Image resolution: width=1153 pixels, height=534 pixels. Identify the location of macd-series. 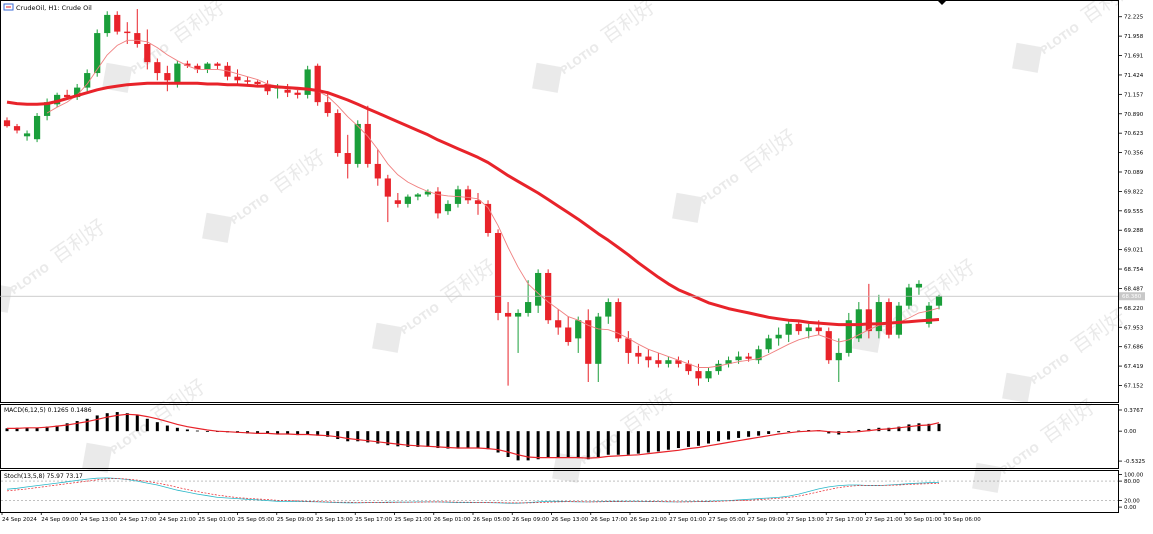
(473, 436).